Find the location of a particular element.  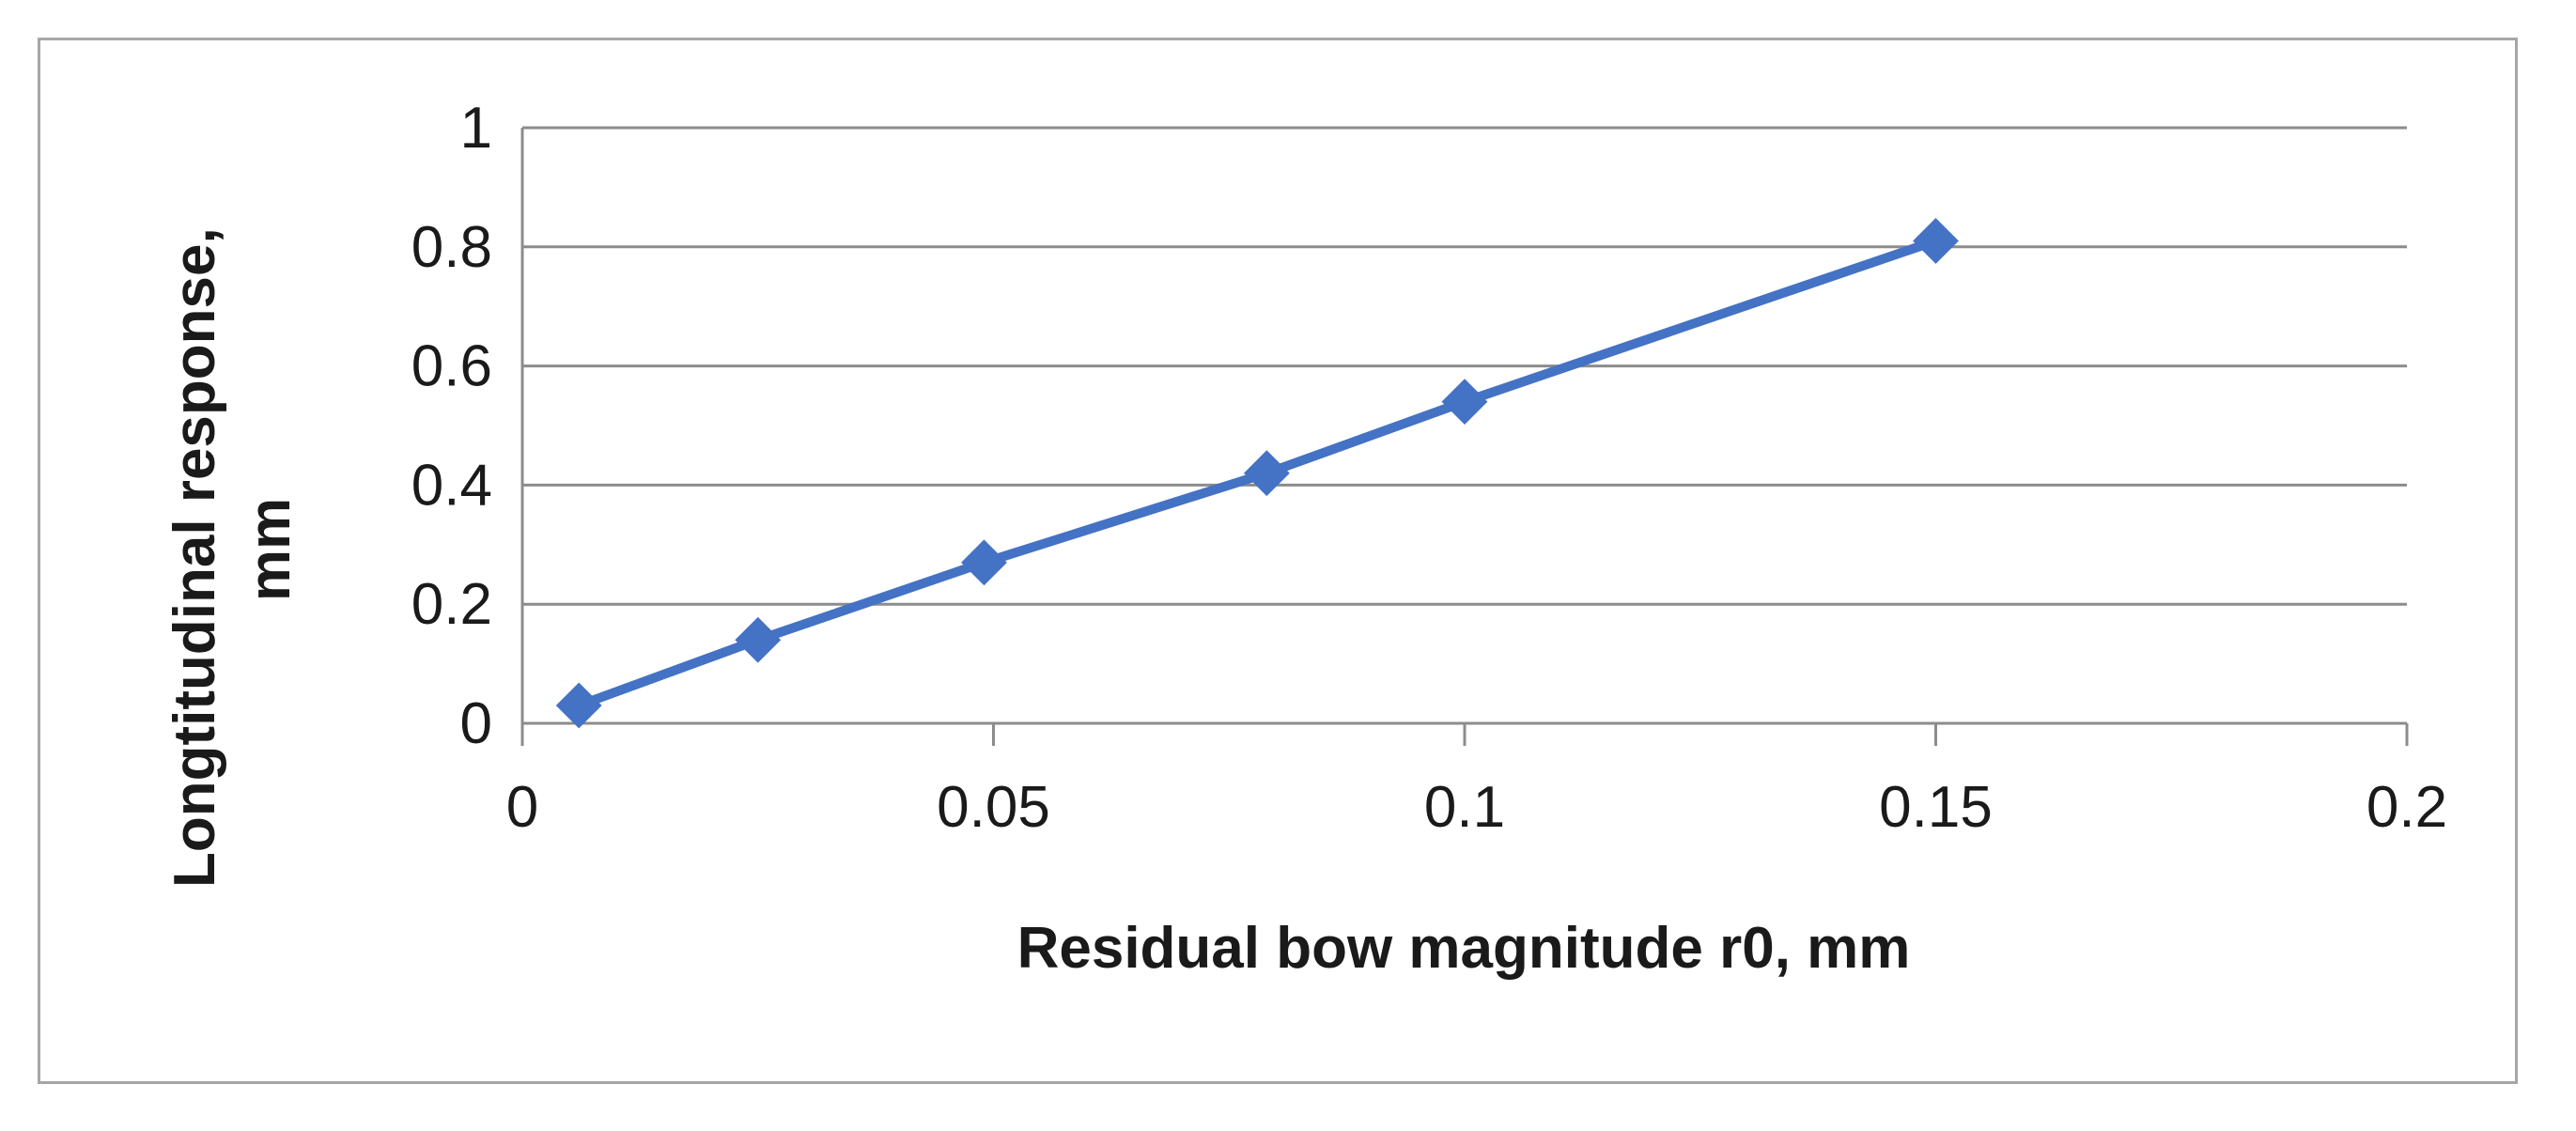

y-tick-label-4: 0.8 is located at coordinates (451, 247).